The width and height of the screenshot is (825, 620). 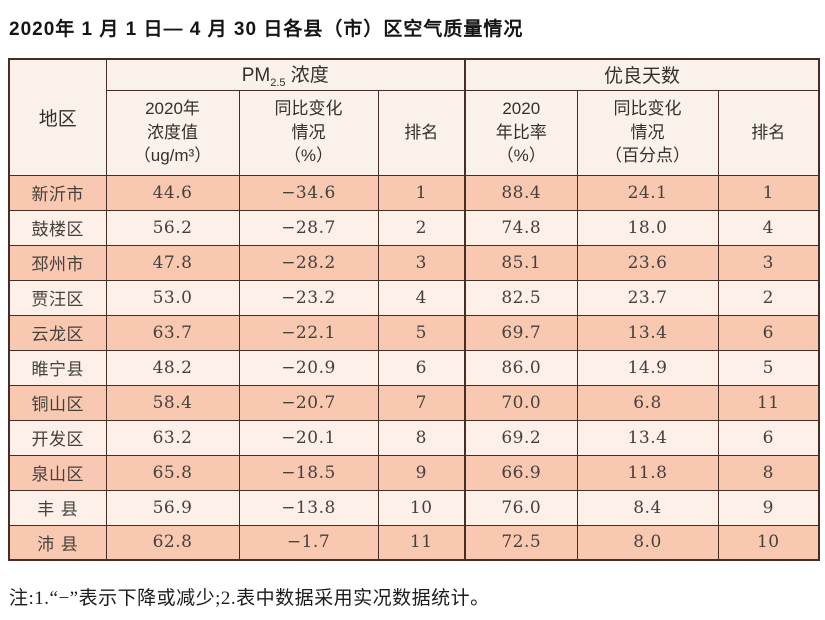 I want to click on pm25-subscript: 2.5, so click(x=278, y=83).